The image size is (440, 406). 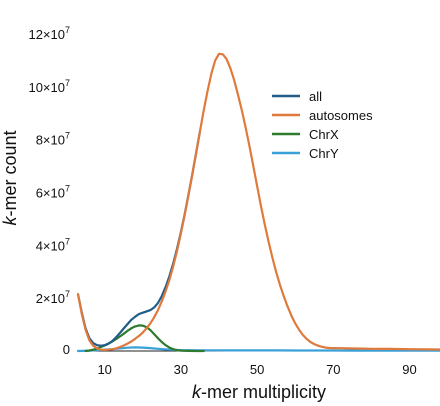 What do you see at coordinates (322, 125) in the screenshot?
I see `legend: all autosomes ChrX ChrY` at bounding box center [322, 125].